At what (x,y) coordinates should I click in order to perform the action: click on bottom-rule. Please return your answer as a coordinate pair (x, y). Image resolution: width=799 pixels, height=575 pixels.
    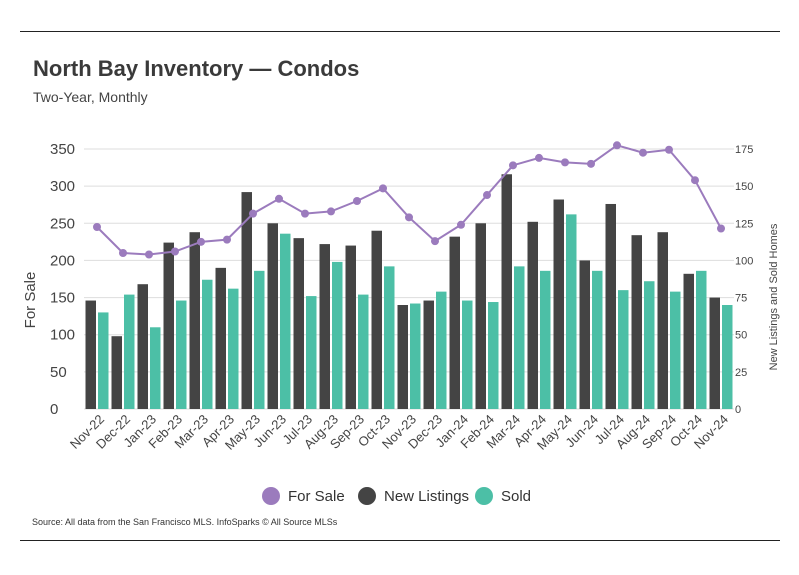
    Looking at the image, I should click on (400, 540).